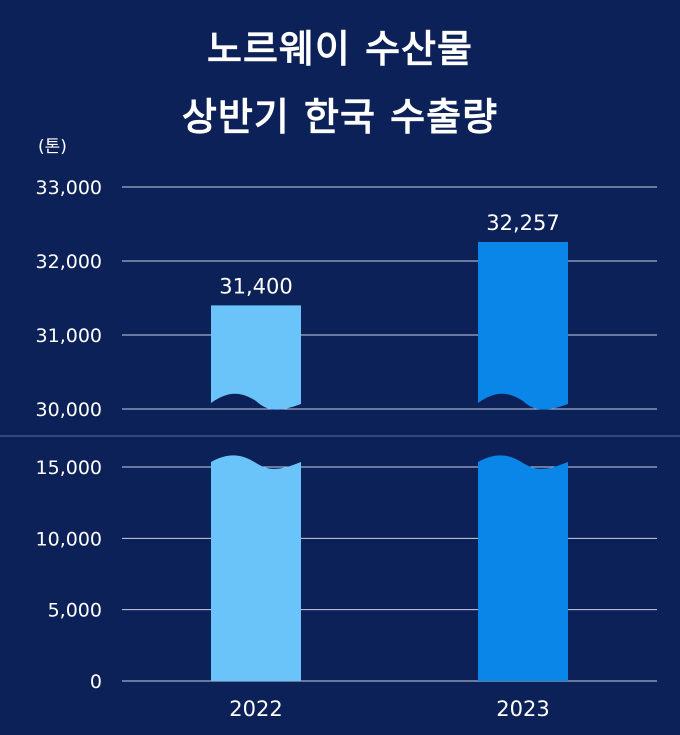  I want to click on y-tick-label: 15,000, so click(69, 468).